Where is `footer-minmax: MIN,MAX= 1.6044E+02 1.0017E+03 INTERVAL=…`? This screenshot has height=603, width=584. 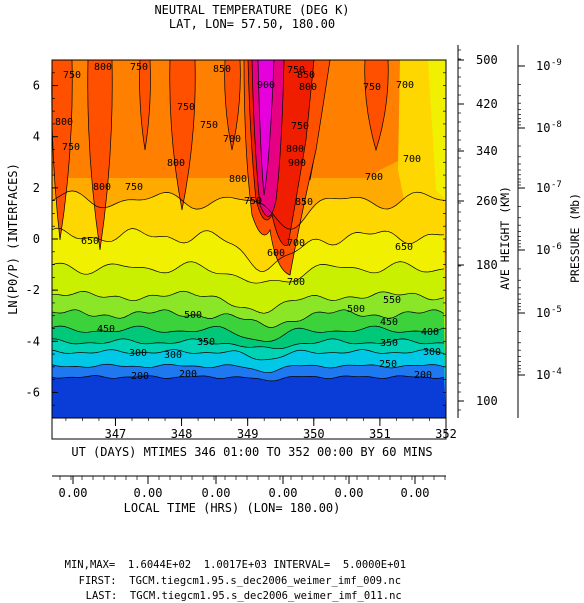 footer-minmax: MIN,MAX= 1.6044E+02 1.0017E+03 INTERVAL=… is located at coordinates (229, 559).